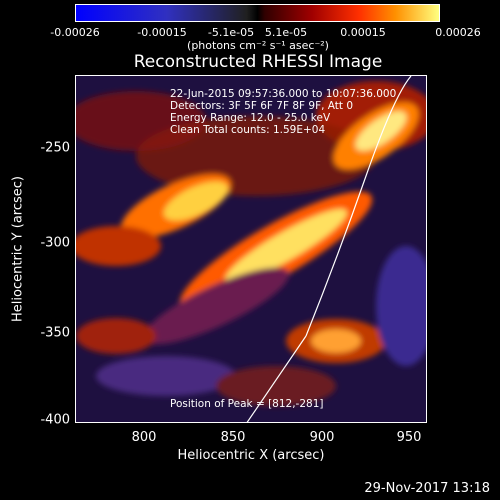  What do you see at coordinates (55, 243) in the screenshot?
I see `y-tick-label: -300` at bounding box center [55, 243].